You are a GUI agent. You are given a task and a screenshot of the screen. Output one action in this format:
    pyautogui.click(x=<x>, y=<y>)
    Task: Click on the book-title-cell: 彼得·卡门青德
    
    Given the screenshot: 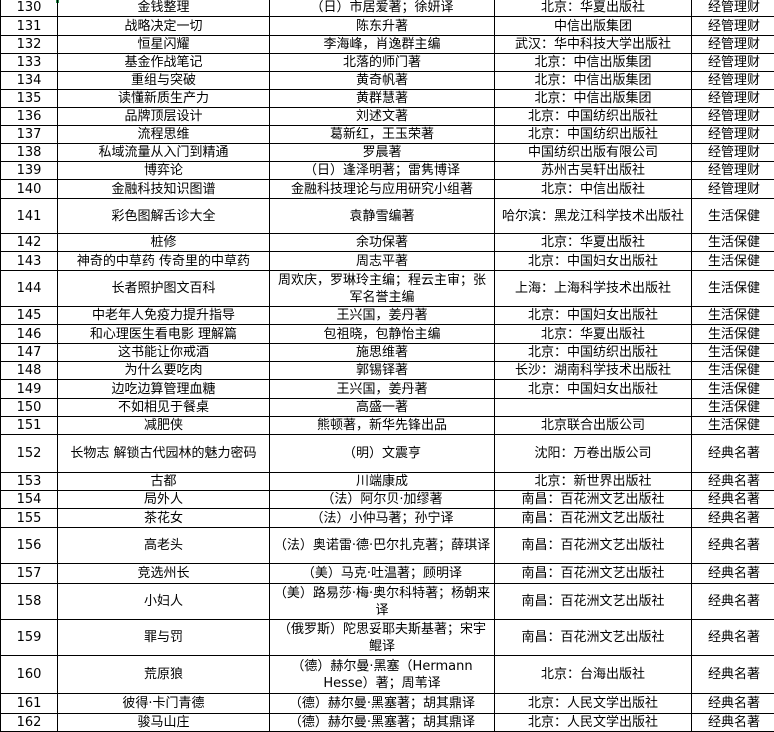 What is the action you would take?
    pyautogui.click(x=163, y=703)
    